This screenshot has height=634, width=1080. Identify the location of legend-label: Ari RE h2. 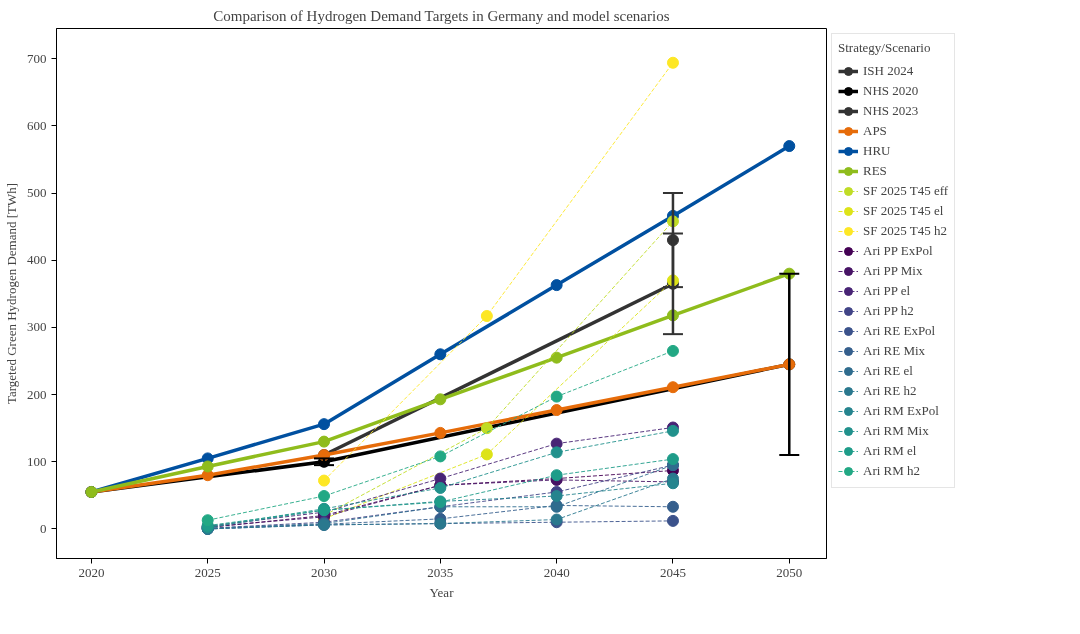
(890, 391).